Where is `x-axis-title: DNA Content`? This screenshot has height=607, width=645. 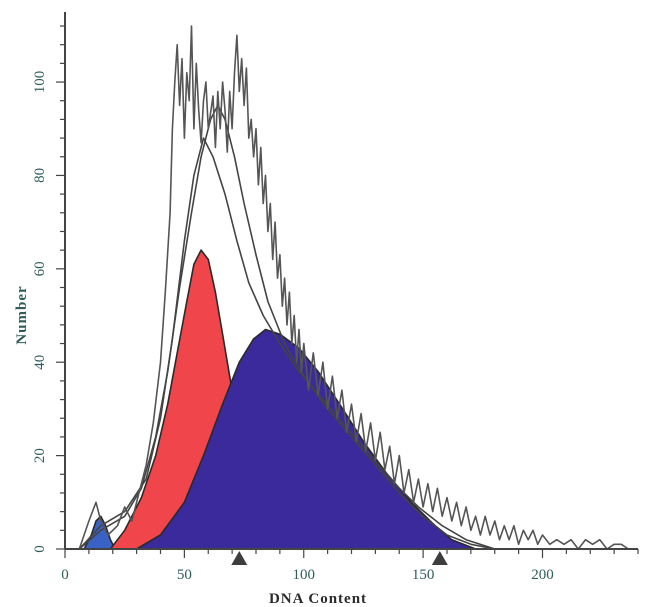 x-axis-title: DNA Content is located at coordinates (318, 599).